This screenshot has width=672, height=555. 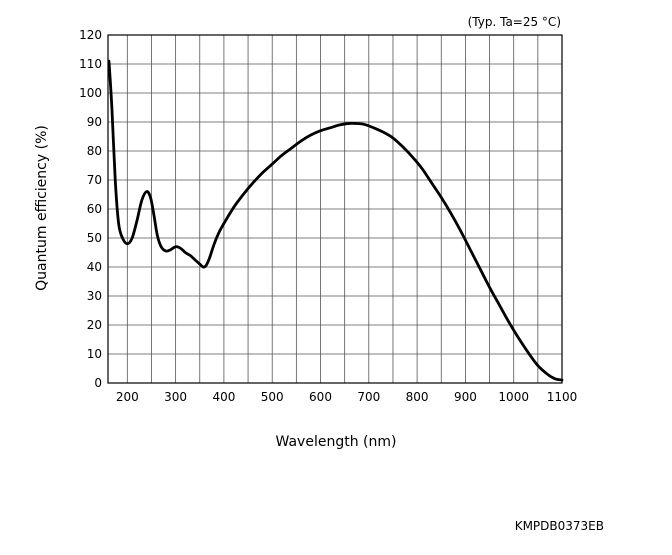 What do you see at coordinates (346, 397) in the screenshot?
I see `x-tick-labels: 200 300 400 500 600 700 800 900 1000 1100` at bounding box center [346, 397].